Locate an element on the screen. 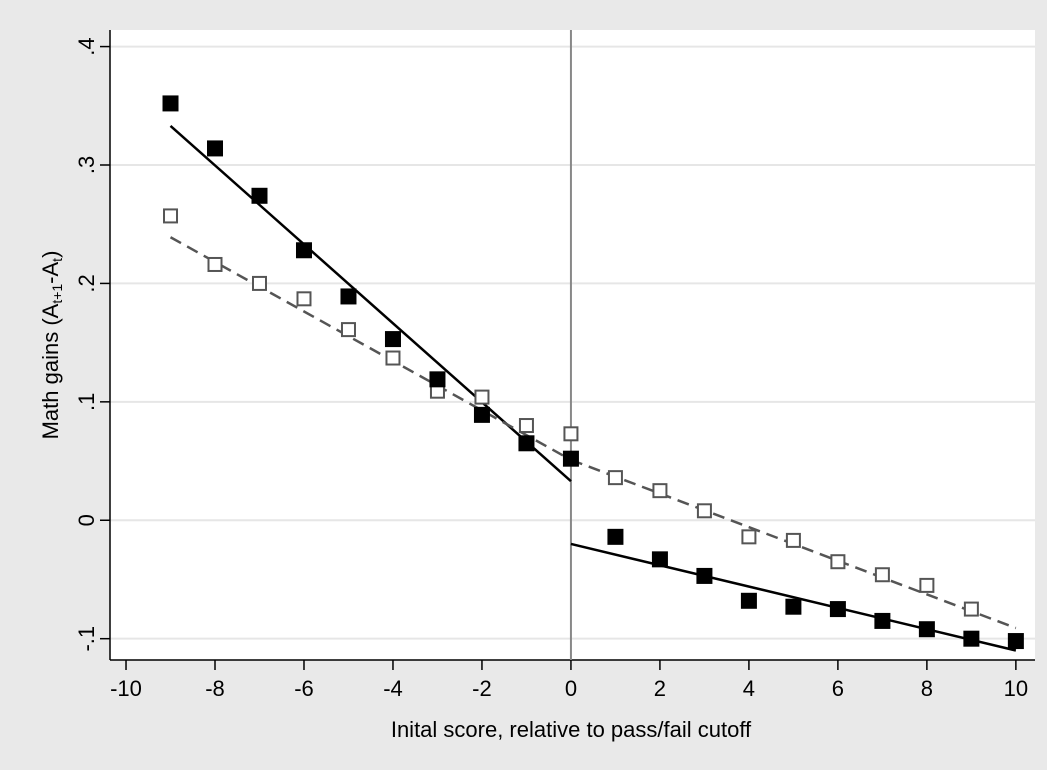 The height and width of the screenshot is (770, 1047). y-label-subscript: t is located at coordinates (57, 260).